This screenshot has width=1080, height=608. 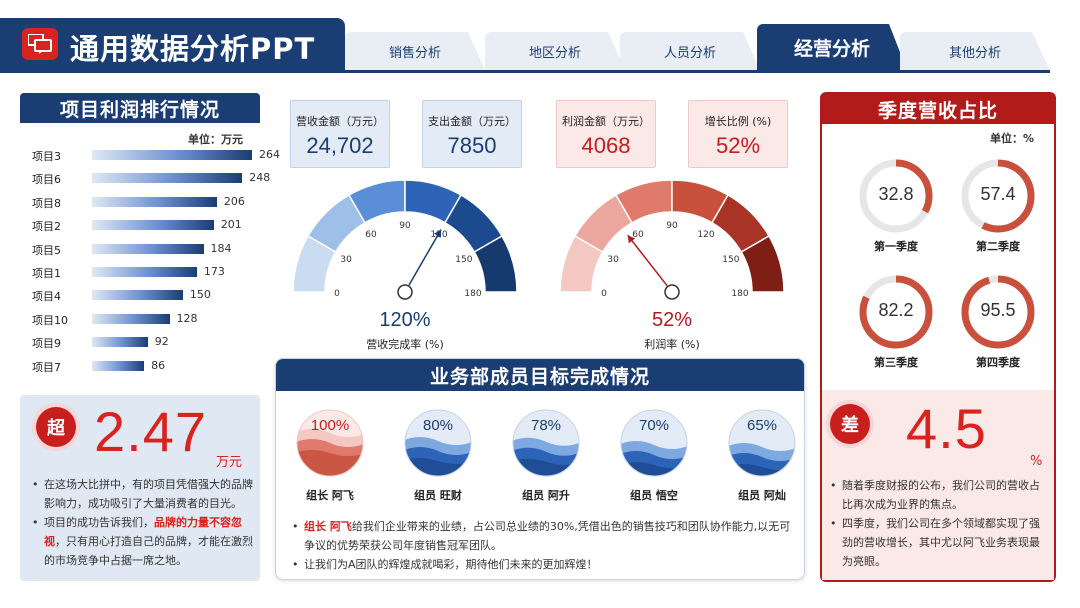 What do you see at coordinates (46, 180) in the screenshot?
I see `bar-label: 项目6` at bounding box center [46, 180].